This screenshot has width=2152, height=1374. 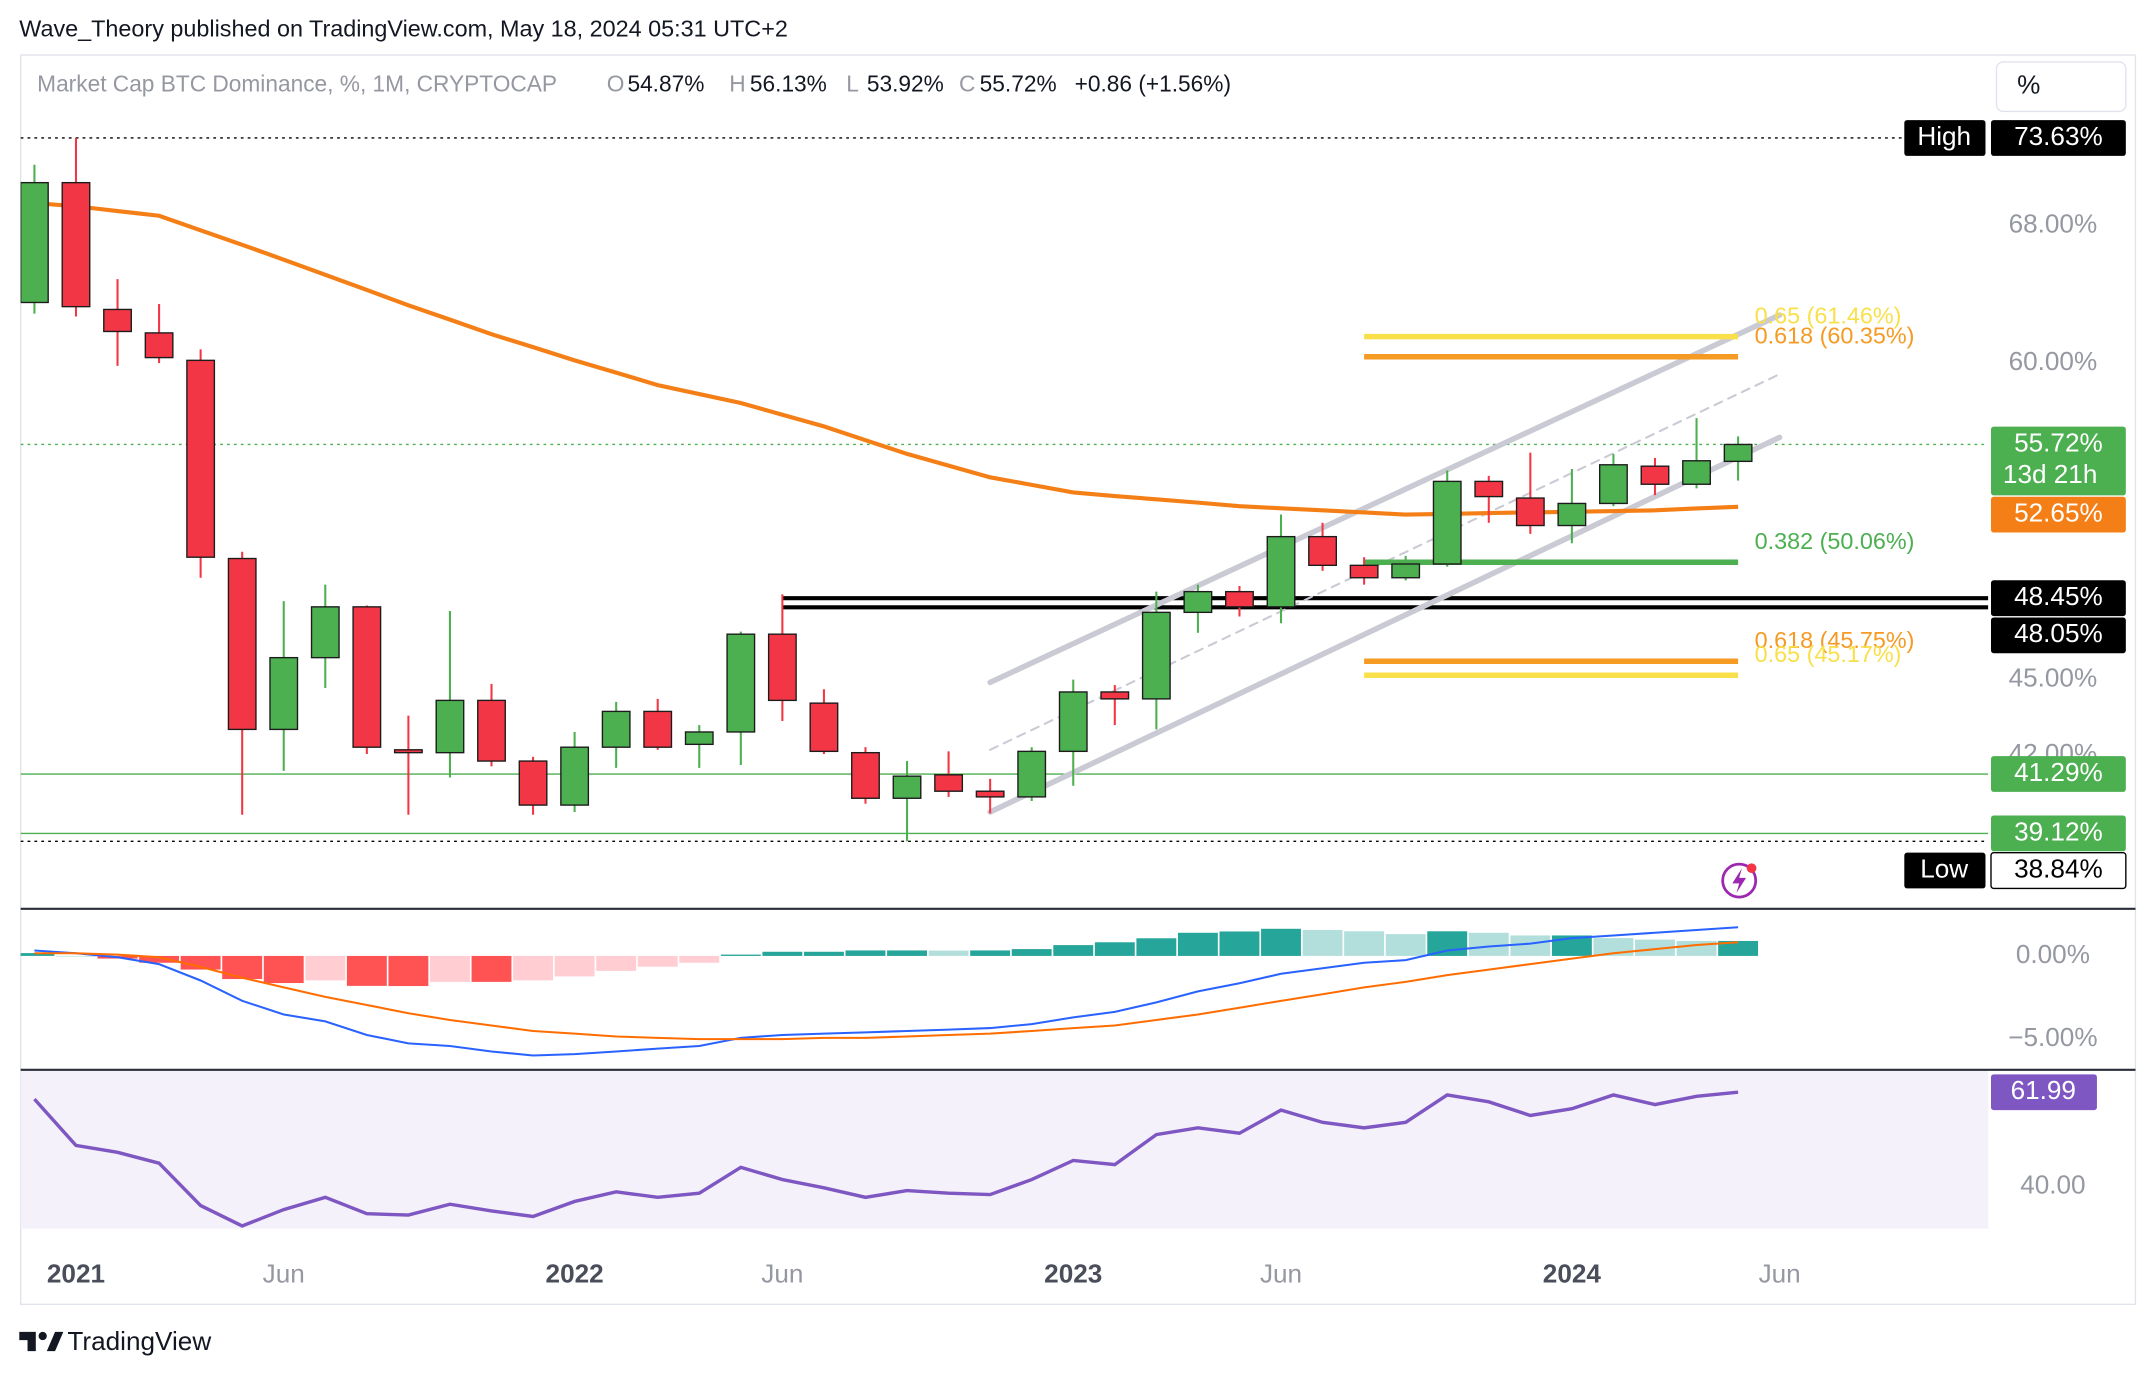 I want to click on x-tick-label: 2022, so click(x=575, y=1273).